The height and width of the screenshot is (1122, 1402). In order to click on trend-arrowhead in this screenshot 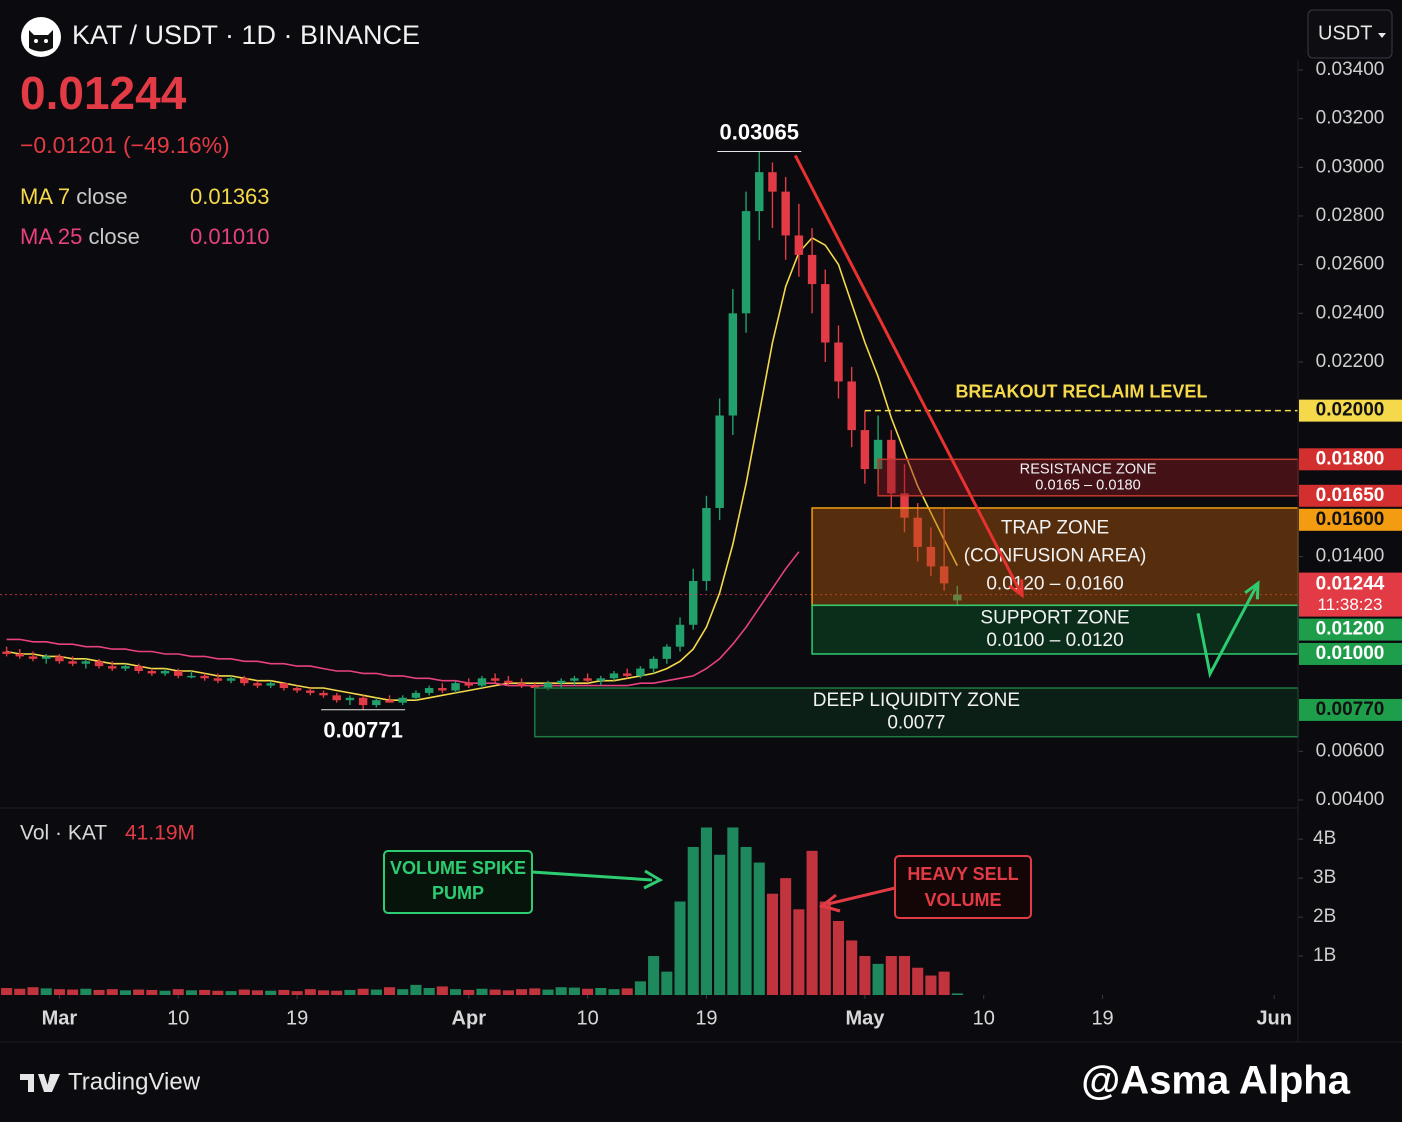, I will do `click(1016, 589)`.